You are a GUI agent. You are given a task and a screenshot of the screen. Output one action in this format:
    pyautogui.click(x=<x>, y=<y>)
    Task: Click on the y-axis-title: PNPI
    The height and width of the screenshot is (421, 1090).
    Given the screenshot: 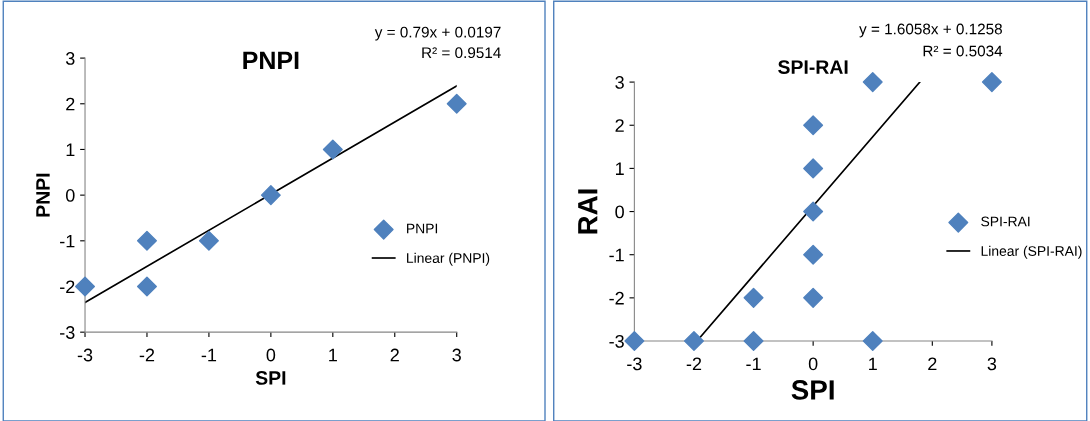 What is the action you would take?
    pyautogui.click(x=43, y=195)
    